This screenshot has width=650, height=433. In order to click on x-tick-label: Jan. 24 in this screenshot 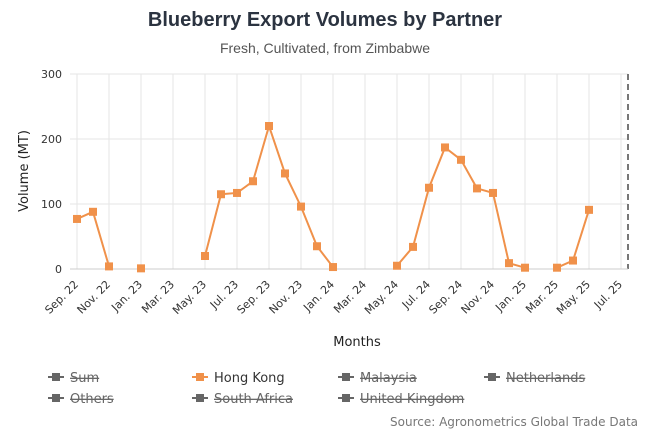, I will do `click(318, 296)`.